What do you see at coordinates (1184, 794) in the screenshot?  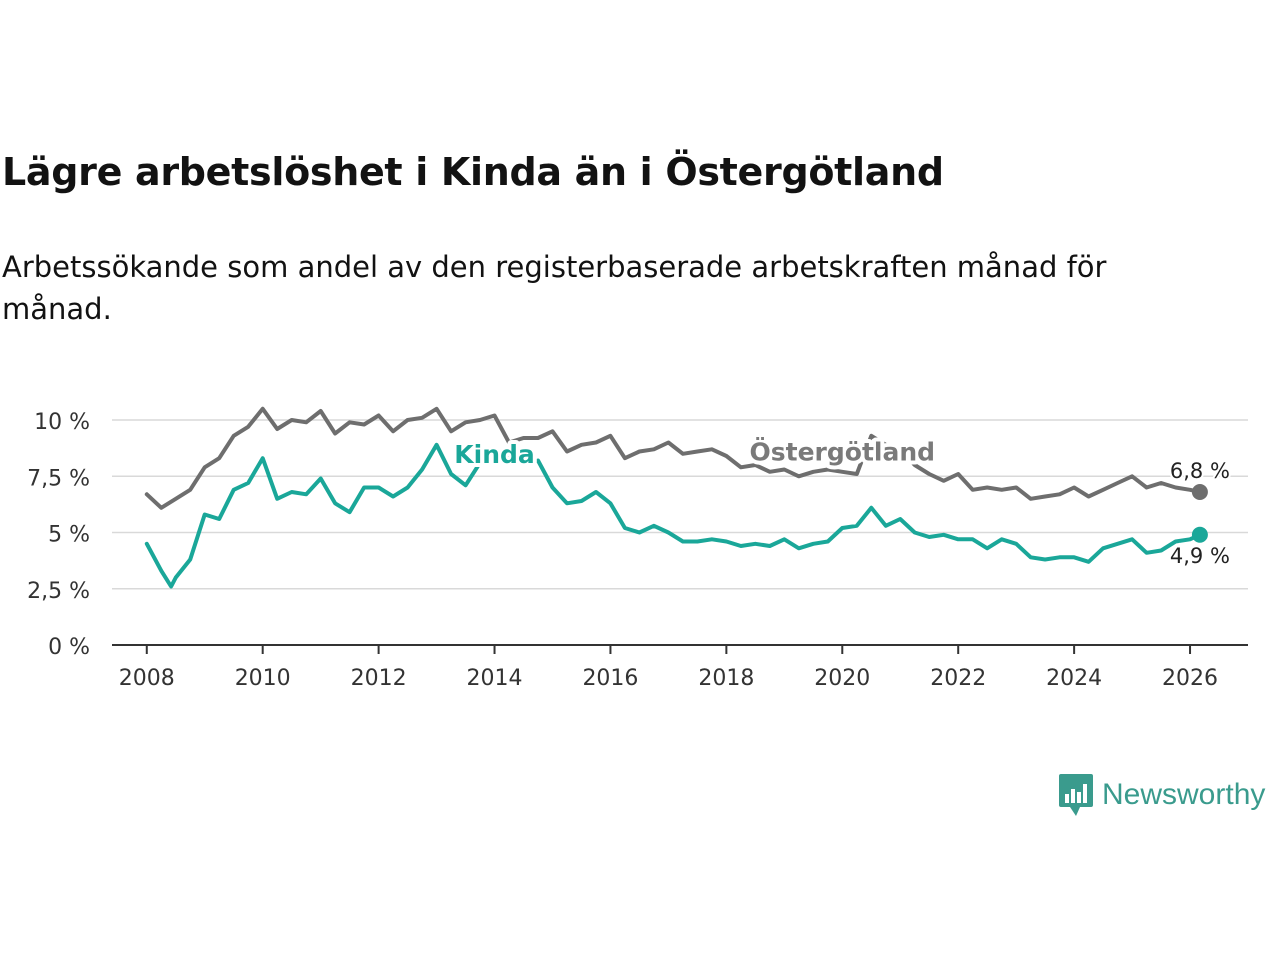 I see `brand-name: Newsworthy` at bounding box center [1184, 794].